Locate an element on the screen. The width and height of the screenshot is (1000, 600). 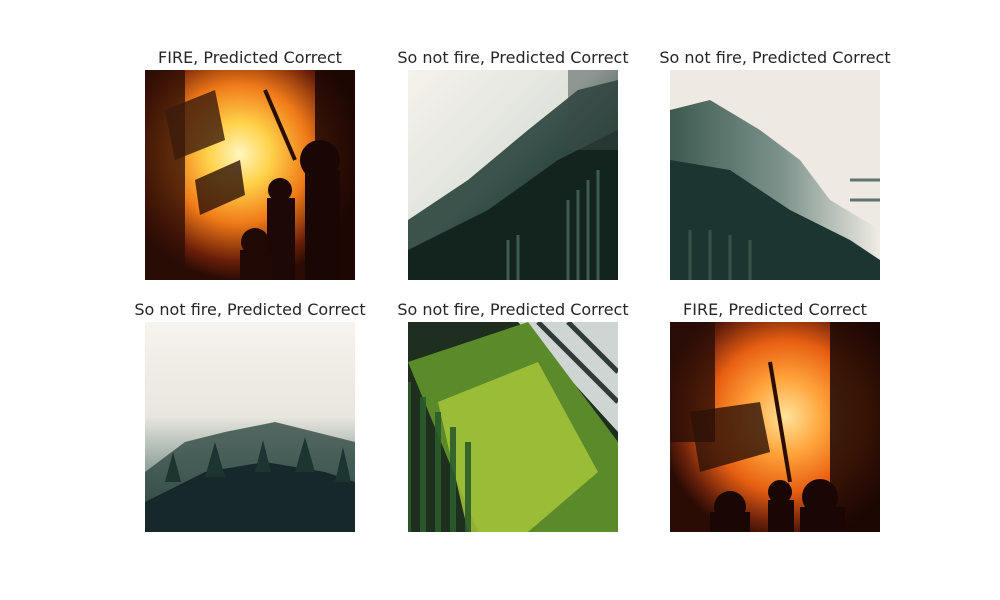
panel-5: So not fire, Predicted Correct is located at coordinates (513, 429).